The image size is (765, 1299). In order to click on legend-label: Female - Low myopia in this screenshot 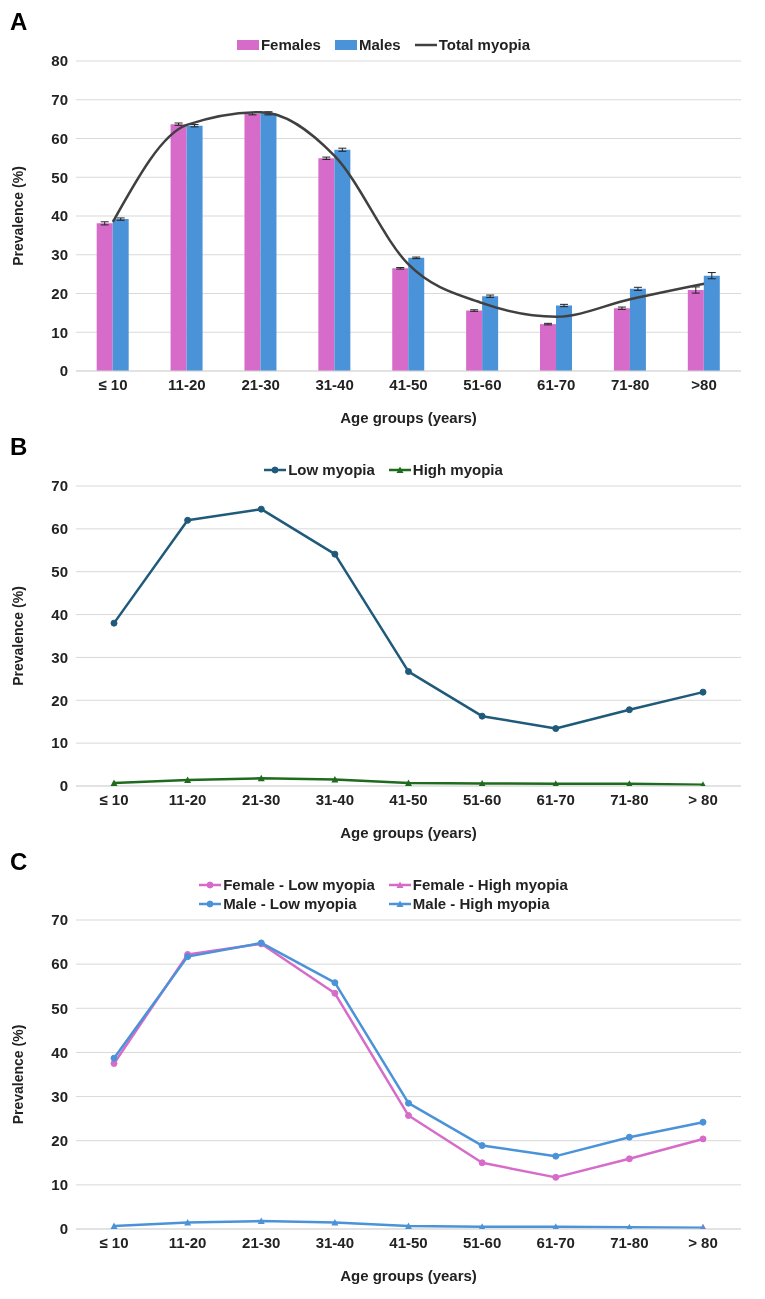, I will do `click(299, 884)`.